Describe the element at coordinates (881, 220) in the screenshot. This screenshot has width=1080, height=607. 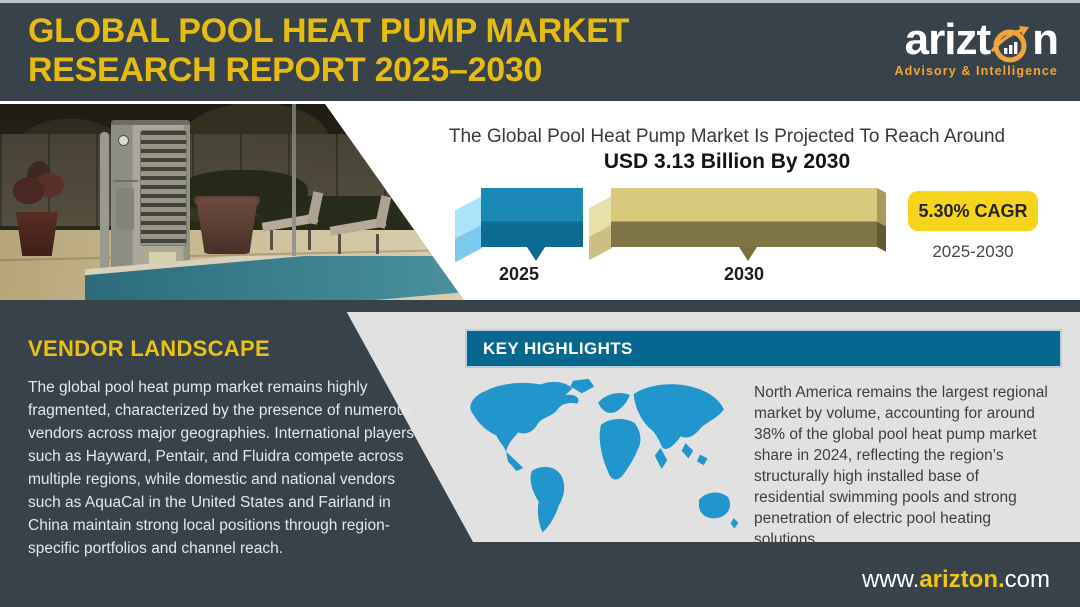
I see `bar-2030-right-bevel` at that location.